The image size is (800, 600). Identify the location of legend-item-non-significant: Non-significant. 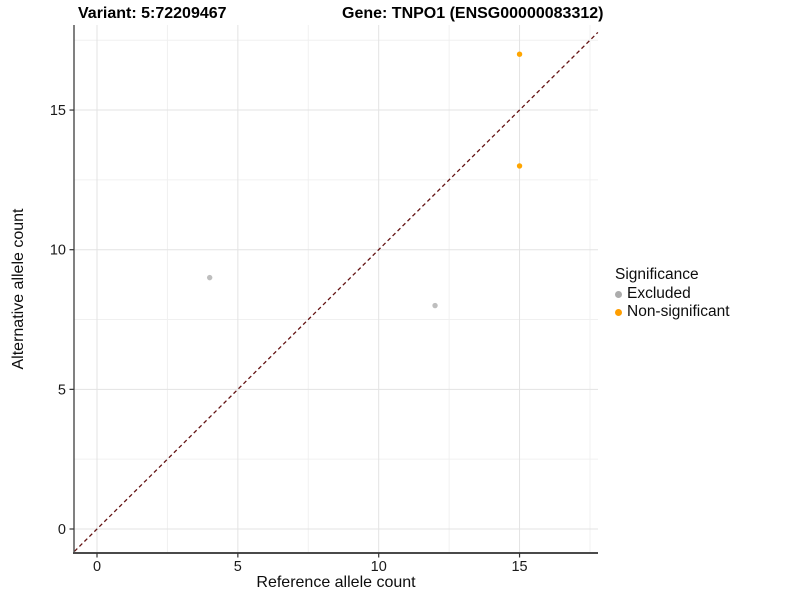
(705, 312).